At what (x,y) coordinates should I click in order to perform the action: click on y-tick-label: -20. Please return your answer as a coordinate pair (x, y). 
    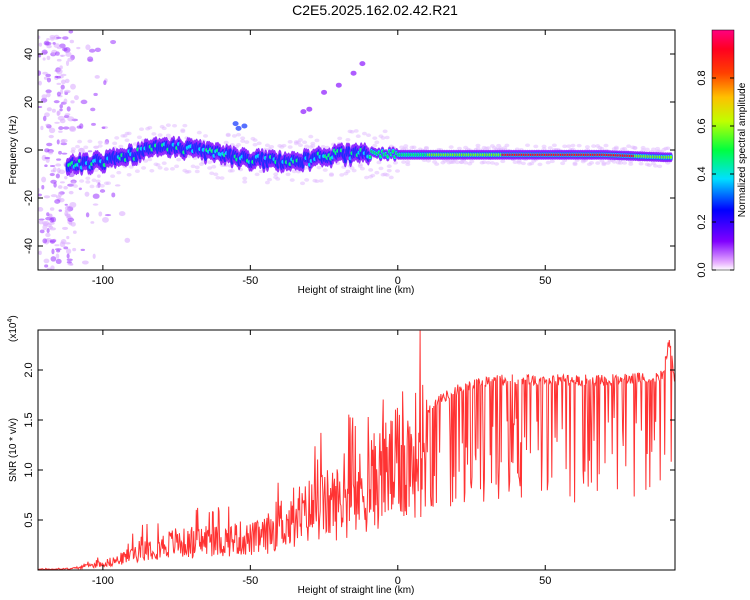
    Looking at the image, I should click on (29, 198).